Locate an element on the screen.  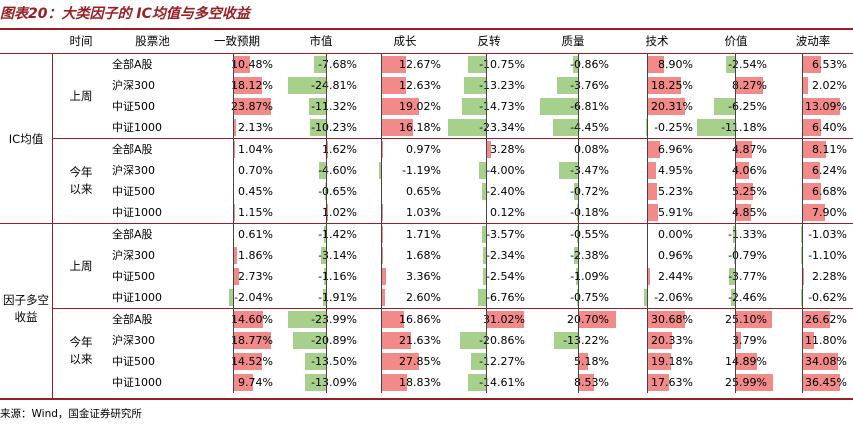
factor-value-cell: -0.75% is located at coordinates (573, 297).